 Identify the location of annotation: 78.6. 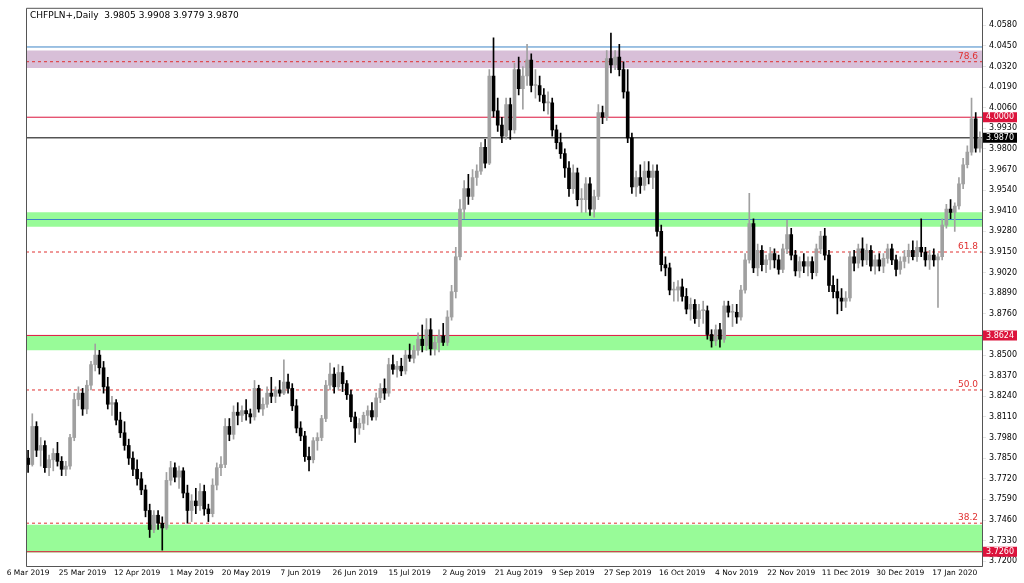
(968, 55).